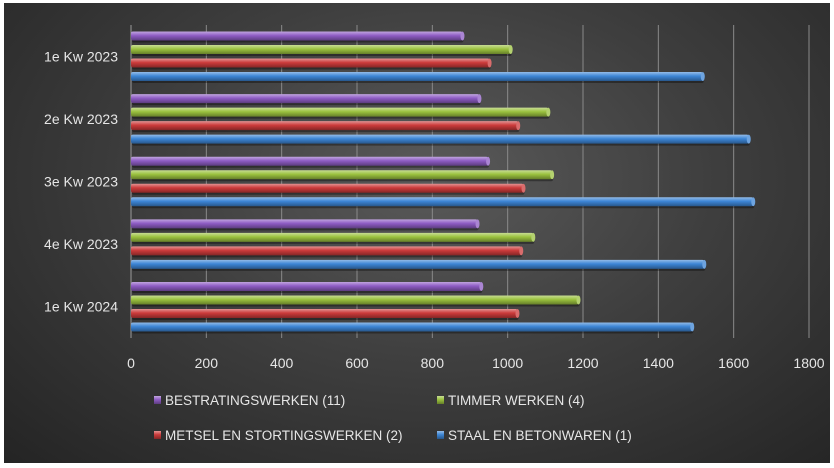 This screenshot has width=834, height=468. I want to click on x-tick-label: 1000, so click(507, 363).